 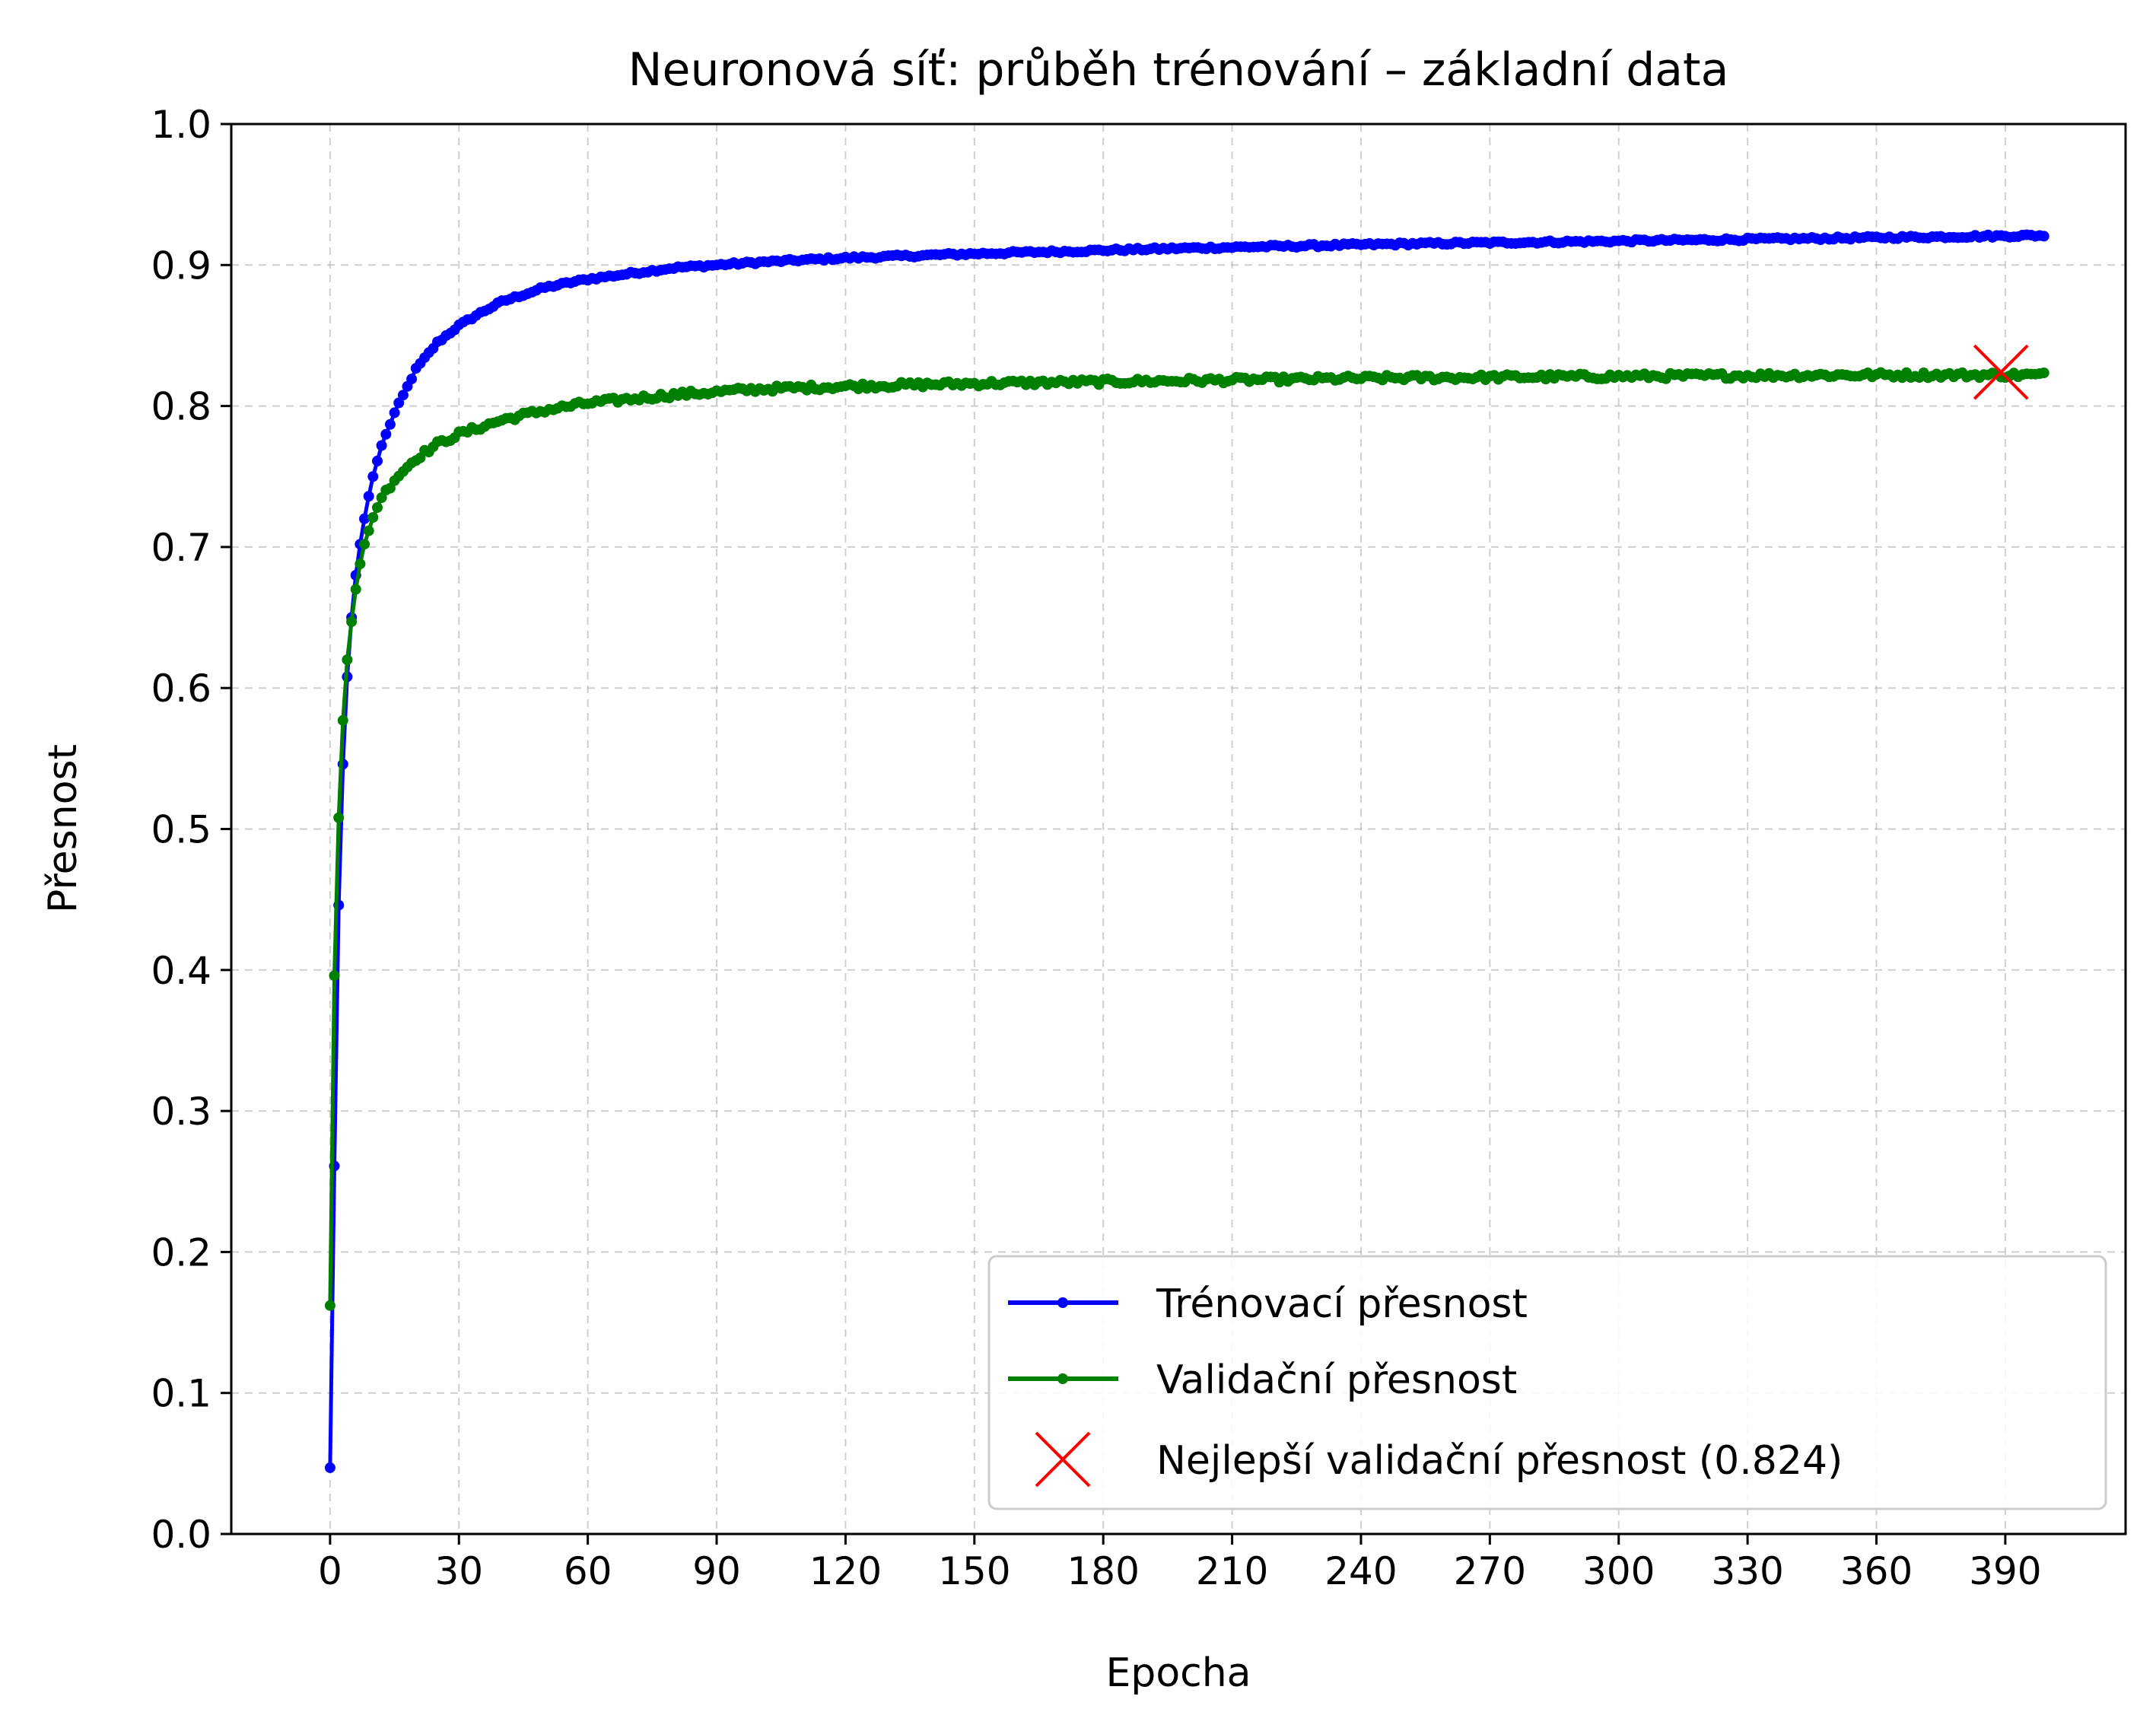 I want to click on y-tick-label: 0.8, so click(x=181, y=407).